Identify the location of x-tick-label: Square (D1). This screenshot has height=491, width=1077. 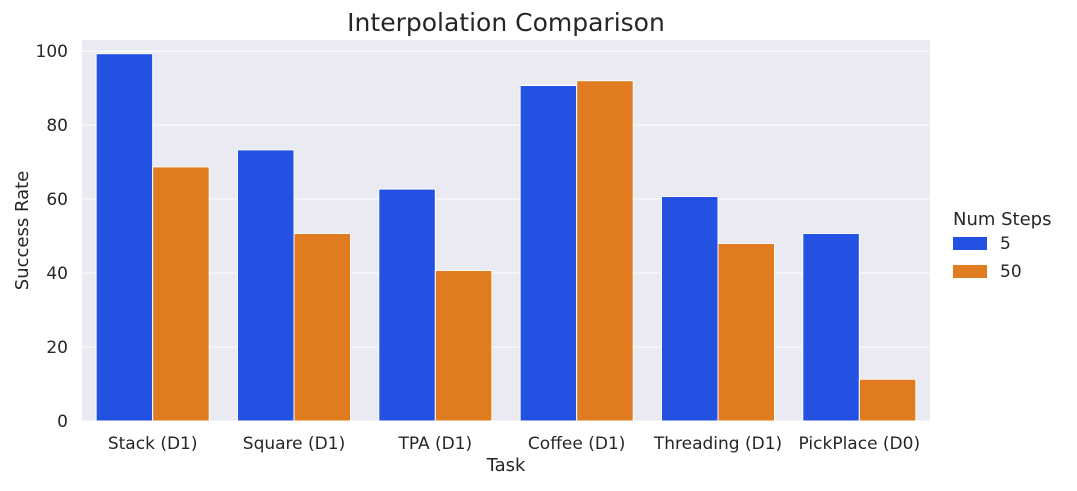
(294, 444).